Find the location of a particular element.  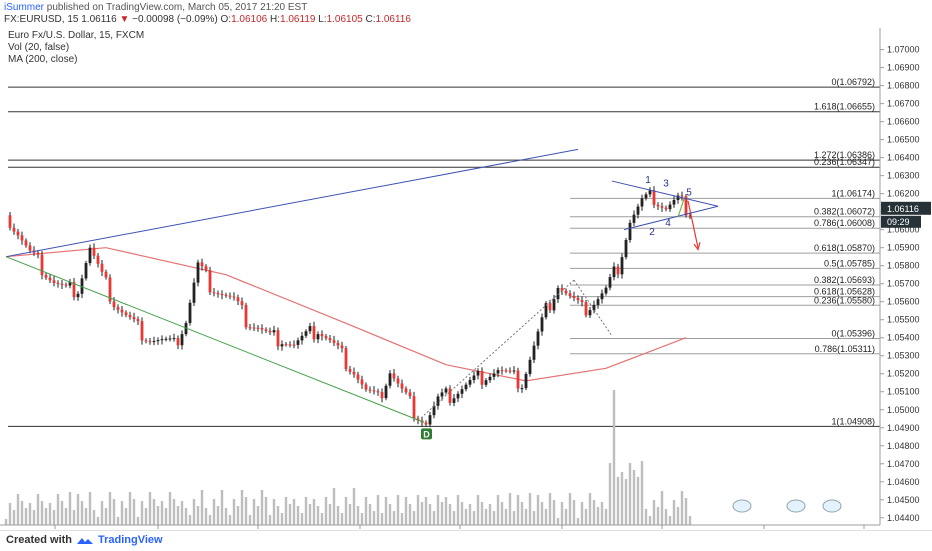

economic-event-icon is located at coordinates (796, 506).